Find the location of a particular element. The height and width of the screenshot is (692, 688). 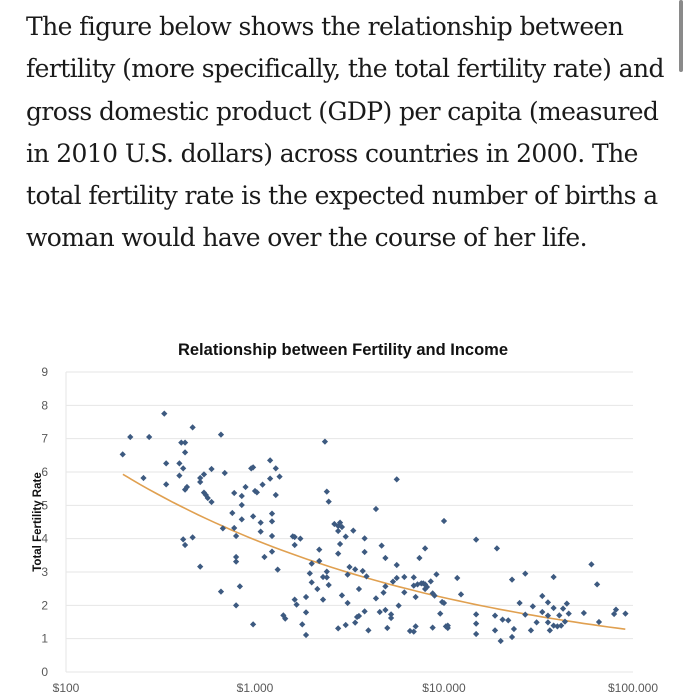

y-axis-label: Total Fertility Rate is located at coordinates (38, 521).